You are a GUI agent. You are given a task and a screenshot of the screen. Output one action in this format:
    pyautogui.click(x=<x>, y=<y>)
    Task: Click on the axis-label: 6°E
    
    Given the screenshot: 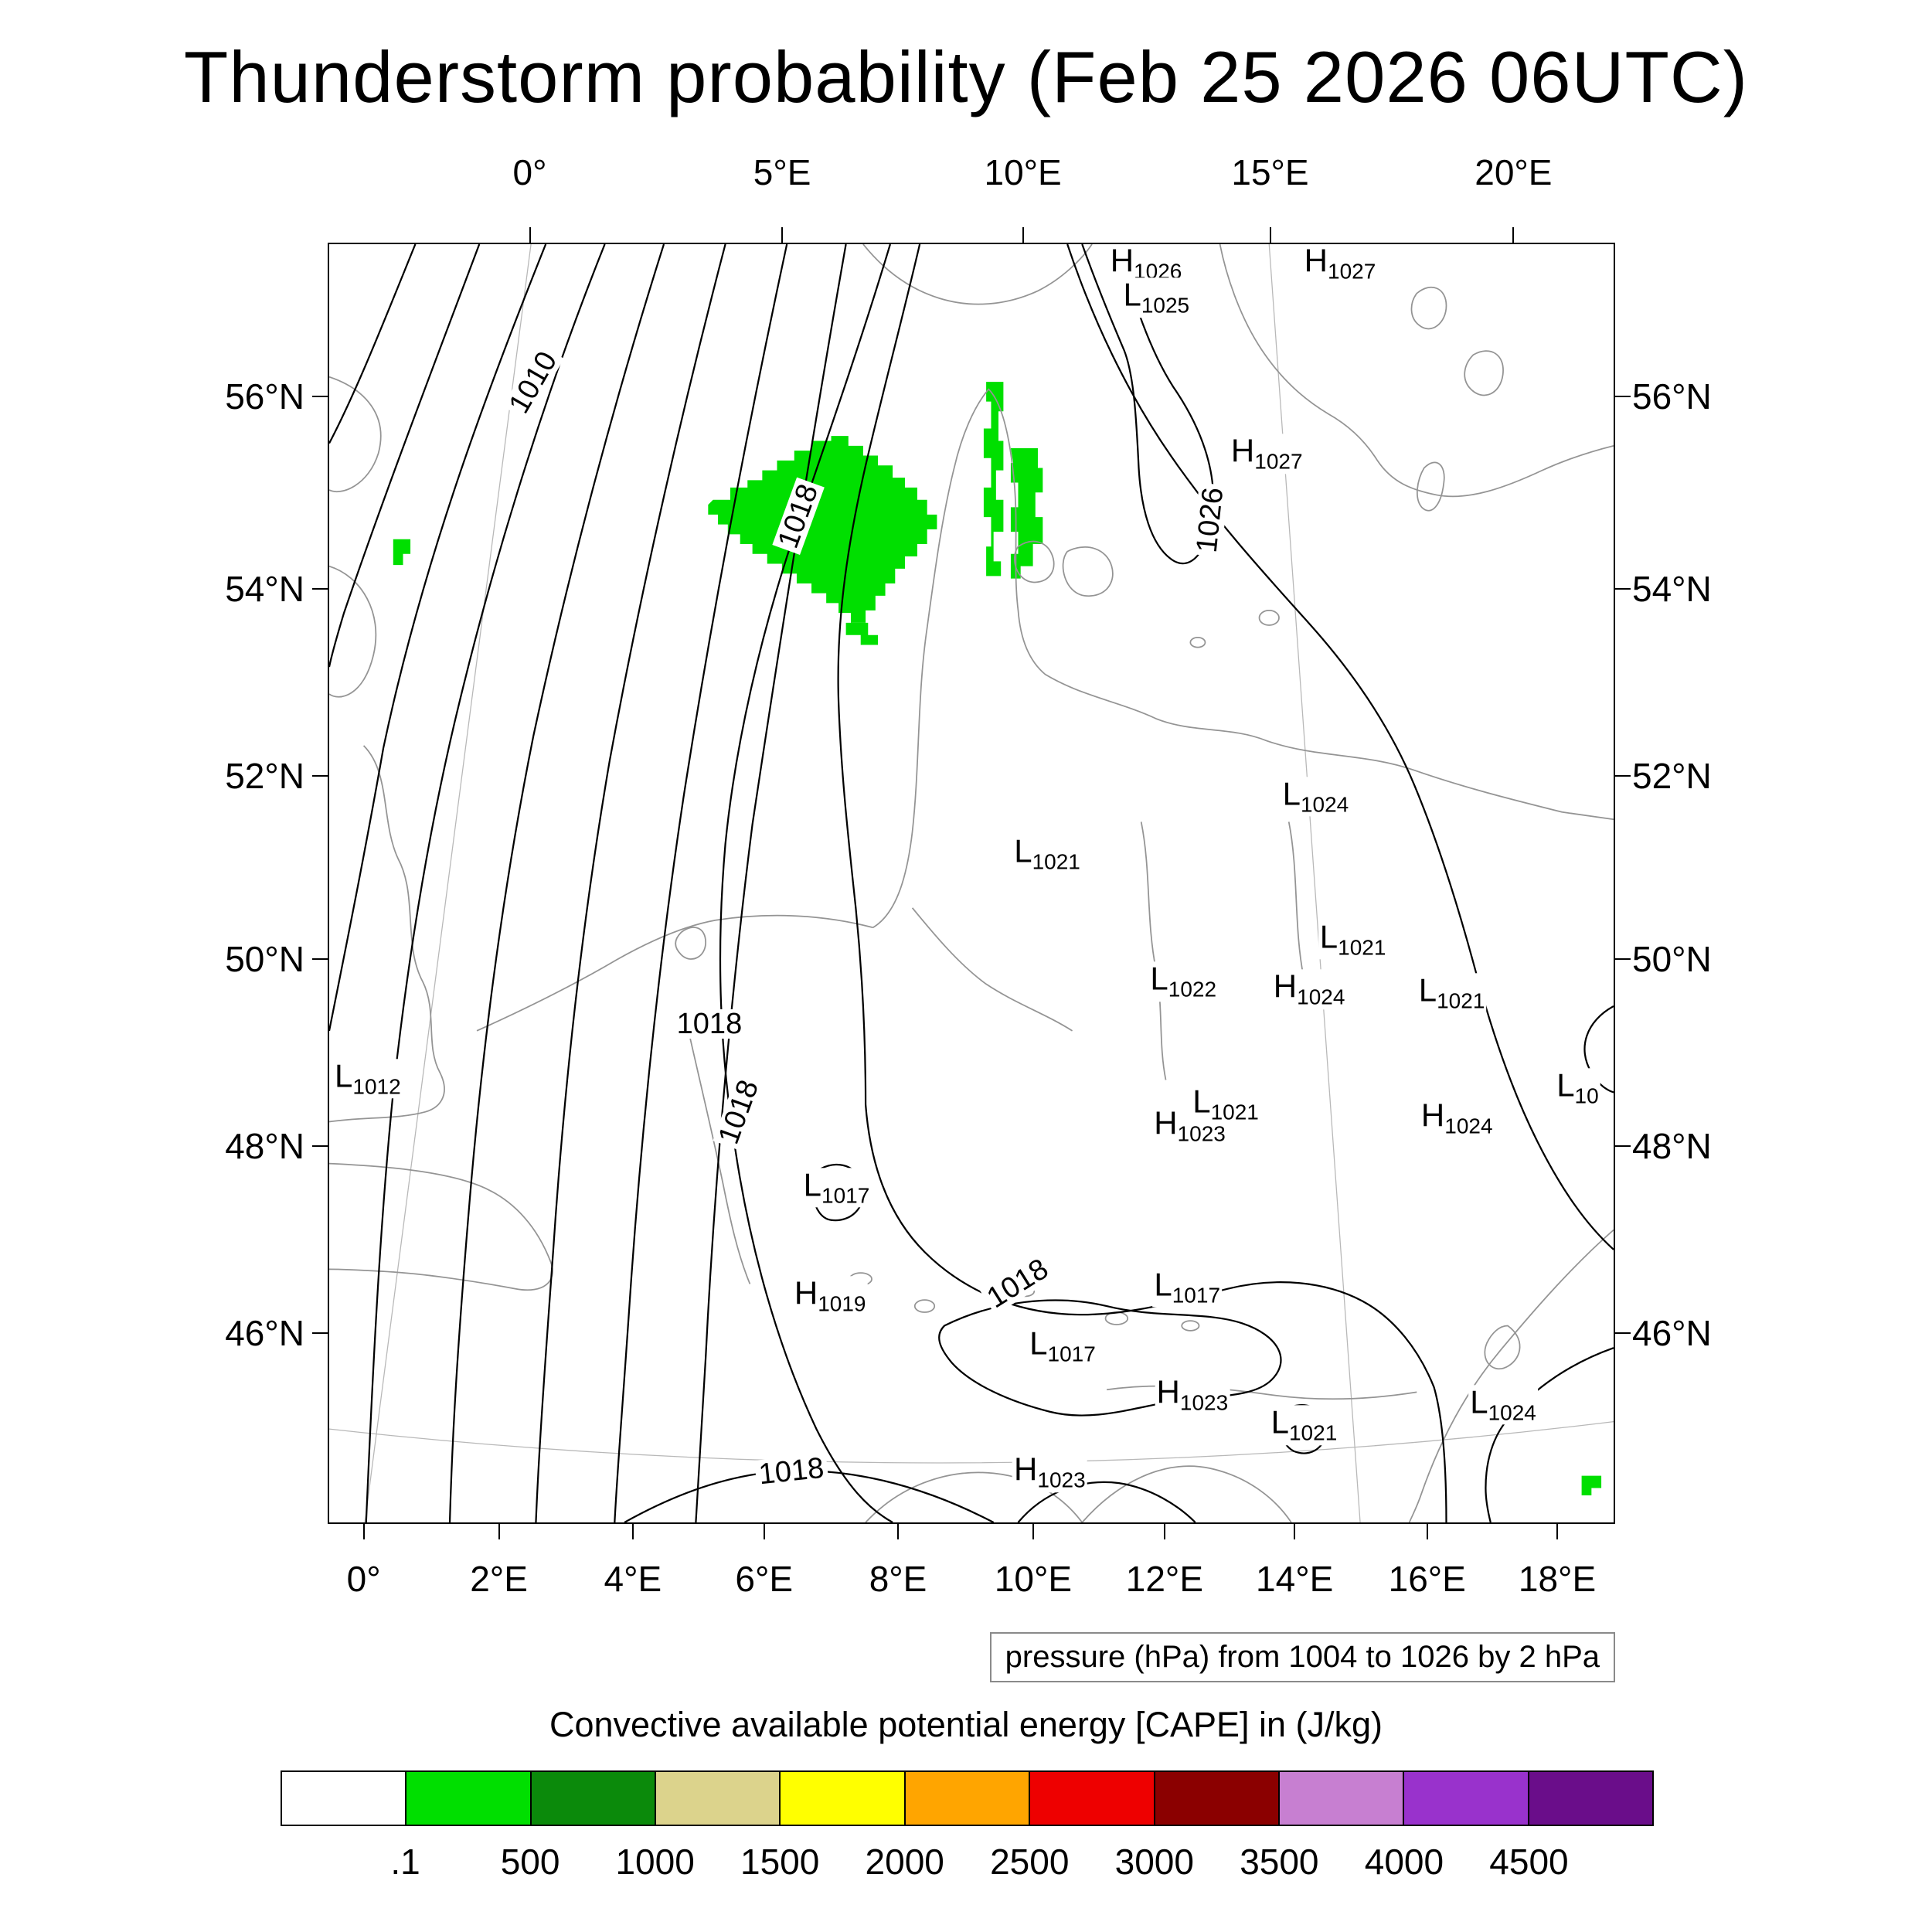 What is the action you would take?
    pyautogui.click(x=765, y=1579)
    